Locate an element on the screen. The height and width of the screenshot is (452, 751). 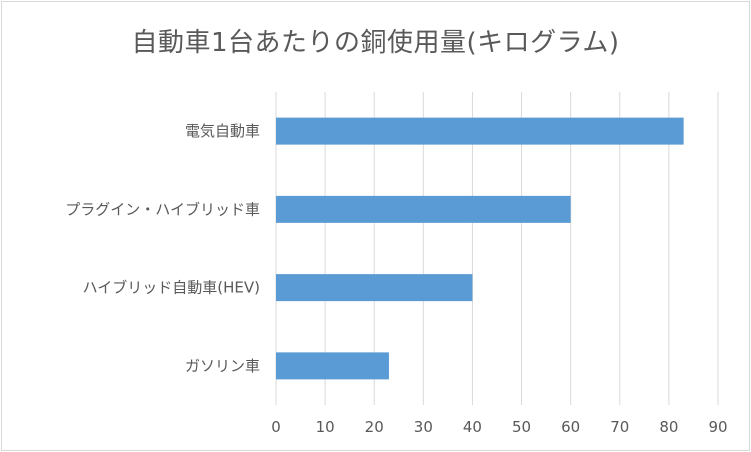
x-tick-label-10: 10 is located at coordinates (325, 427).